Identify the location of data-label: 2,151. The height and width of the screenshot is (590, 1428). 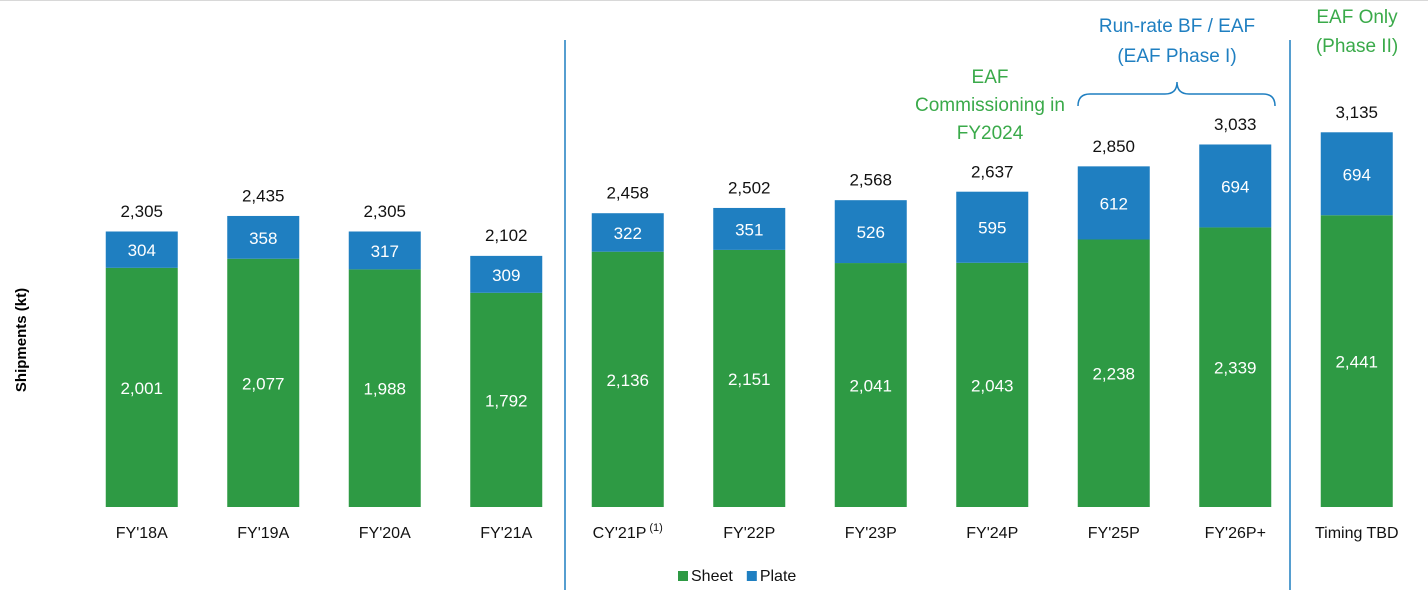
(749, 379).